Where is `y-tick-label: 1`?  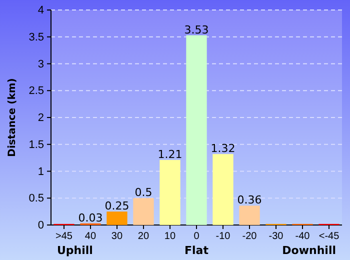 y-tick-label: 1 is located at coordinates (41, 172).